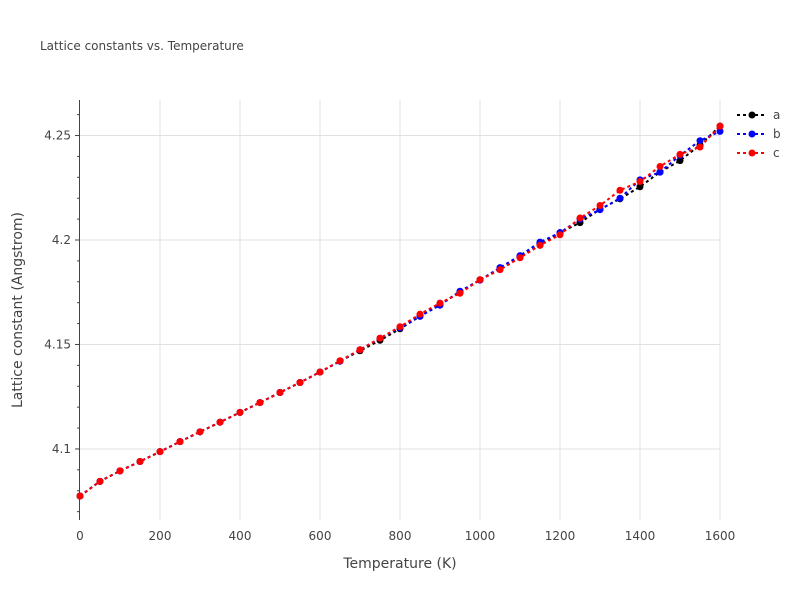 The width and height of the screenshot is (800, 600). Describe the element at coordinates (640, 536) in the screenshot. I see `x-tick-label: 1400` at that location.